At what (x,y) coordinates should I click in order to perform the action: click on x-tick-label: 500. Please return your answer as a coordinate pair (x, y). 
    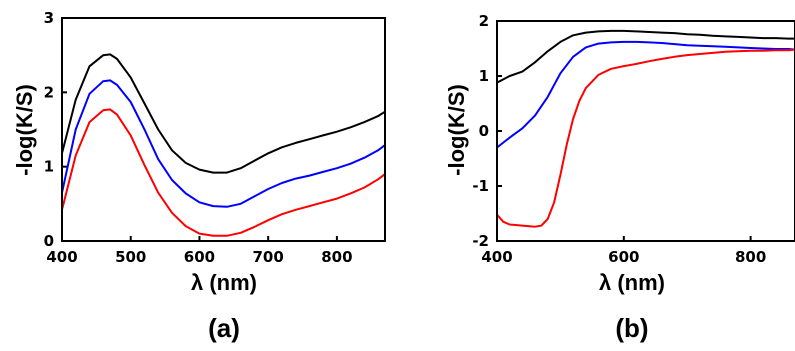
    Looking at the image, I should click on (130, 257).